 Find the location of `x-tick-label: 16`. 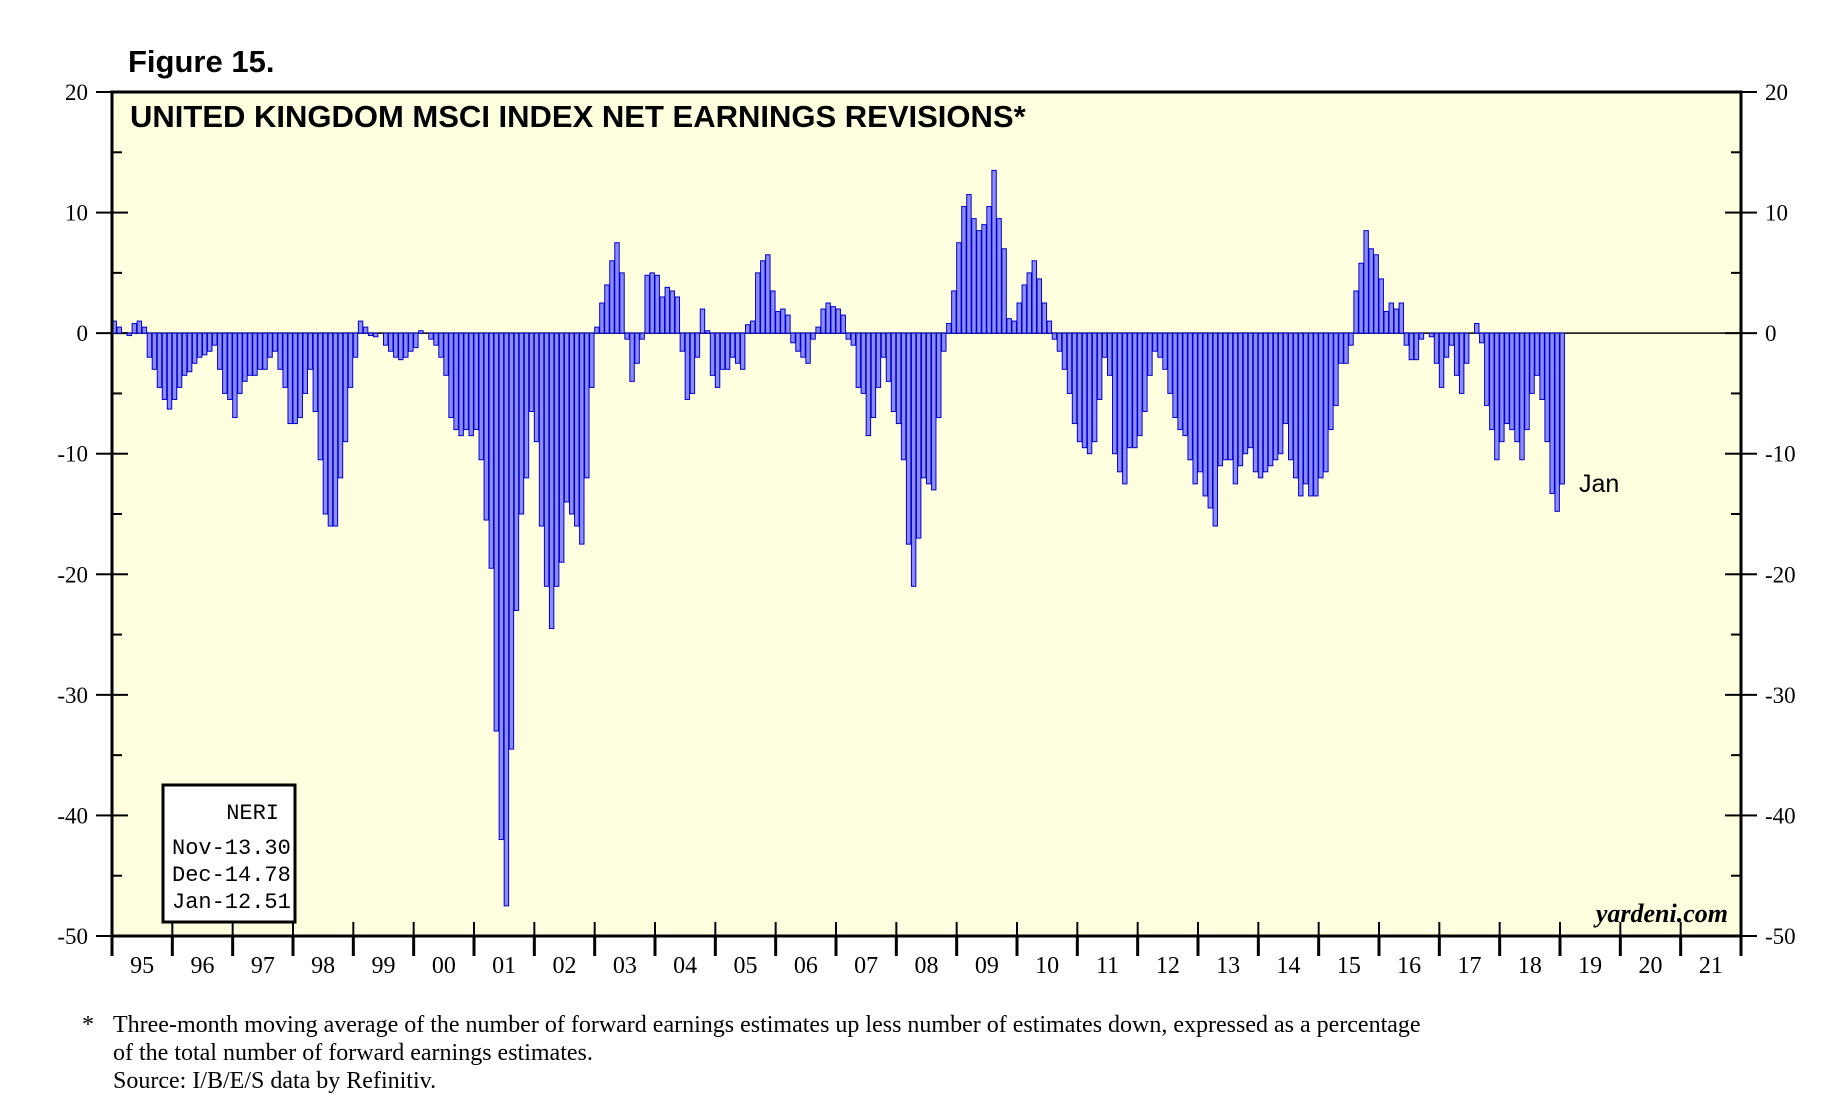

x-tick-label: 16 is located at coordinates (1409, 966).